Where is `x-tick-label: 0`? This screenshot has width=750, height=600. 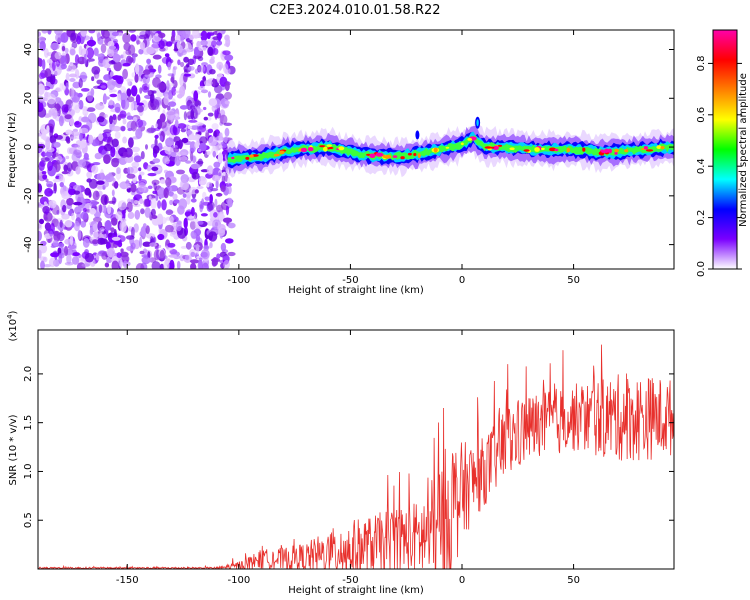
x-tick-label: 0 is located at coordinates (462, 280).